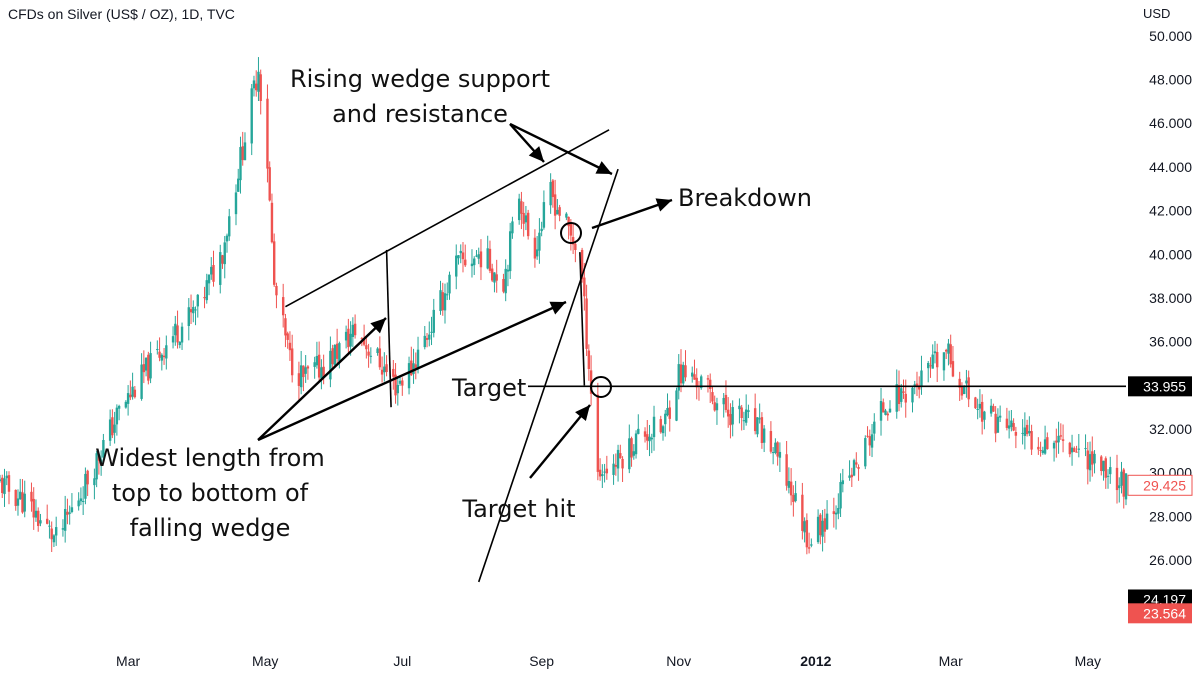 The width and height of the screenshot is (1200, 676). What do you see at coordinates (265, 661) in the screenshot?
I see `x-tick-label: May` at bounding box center [265, 661].